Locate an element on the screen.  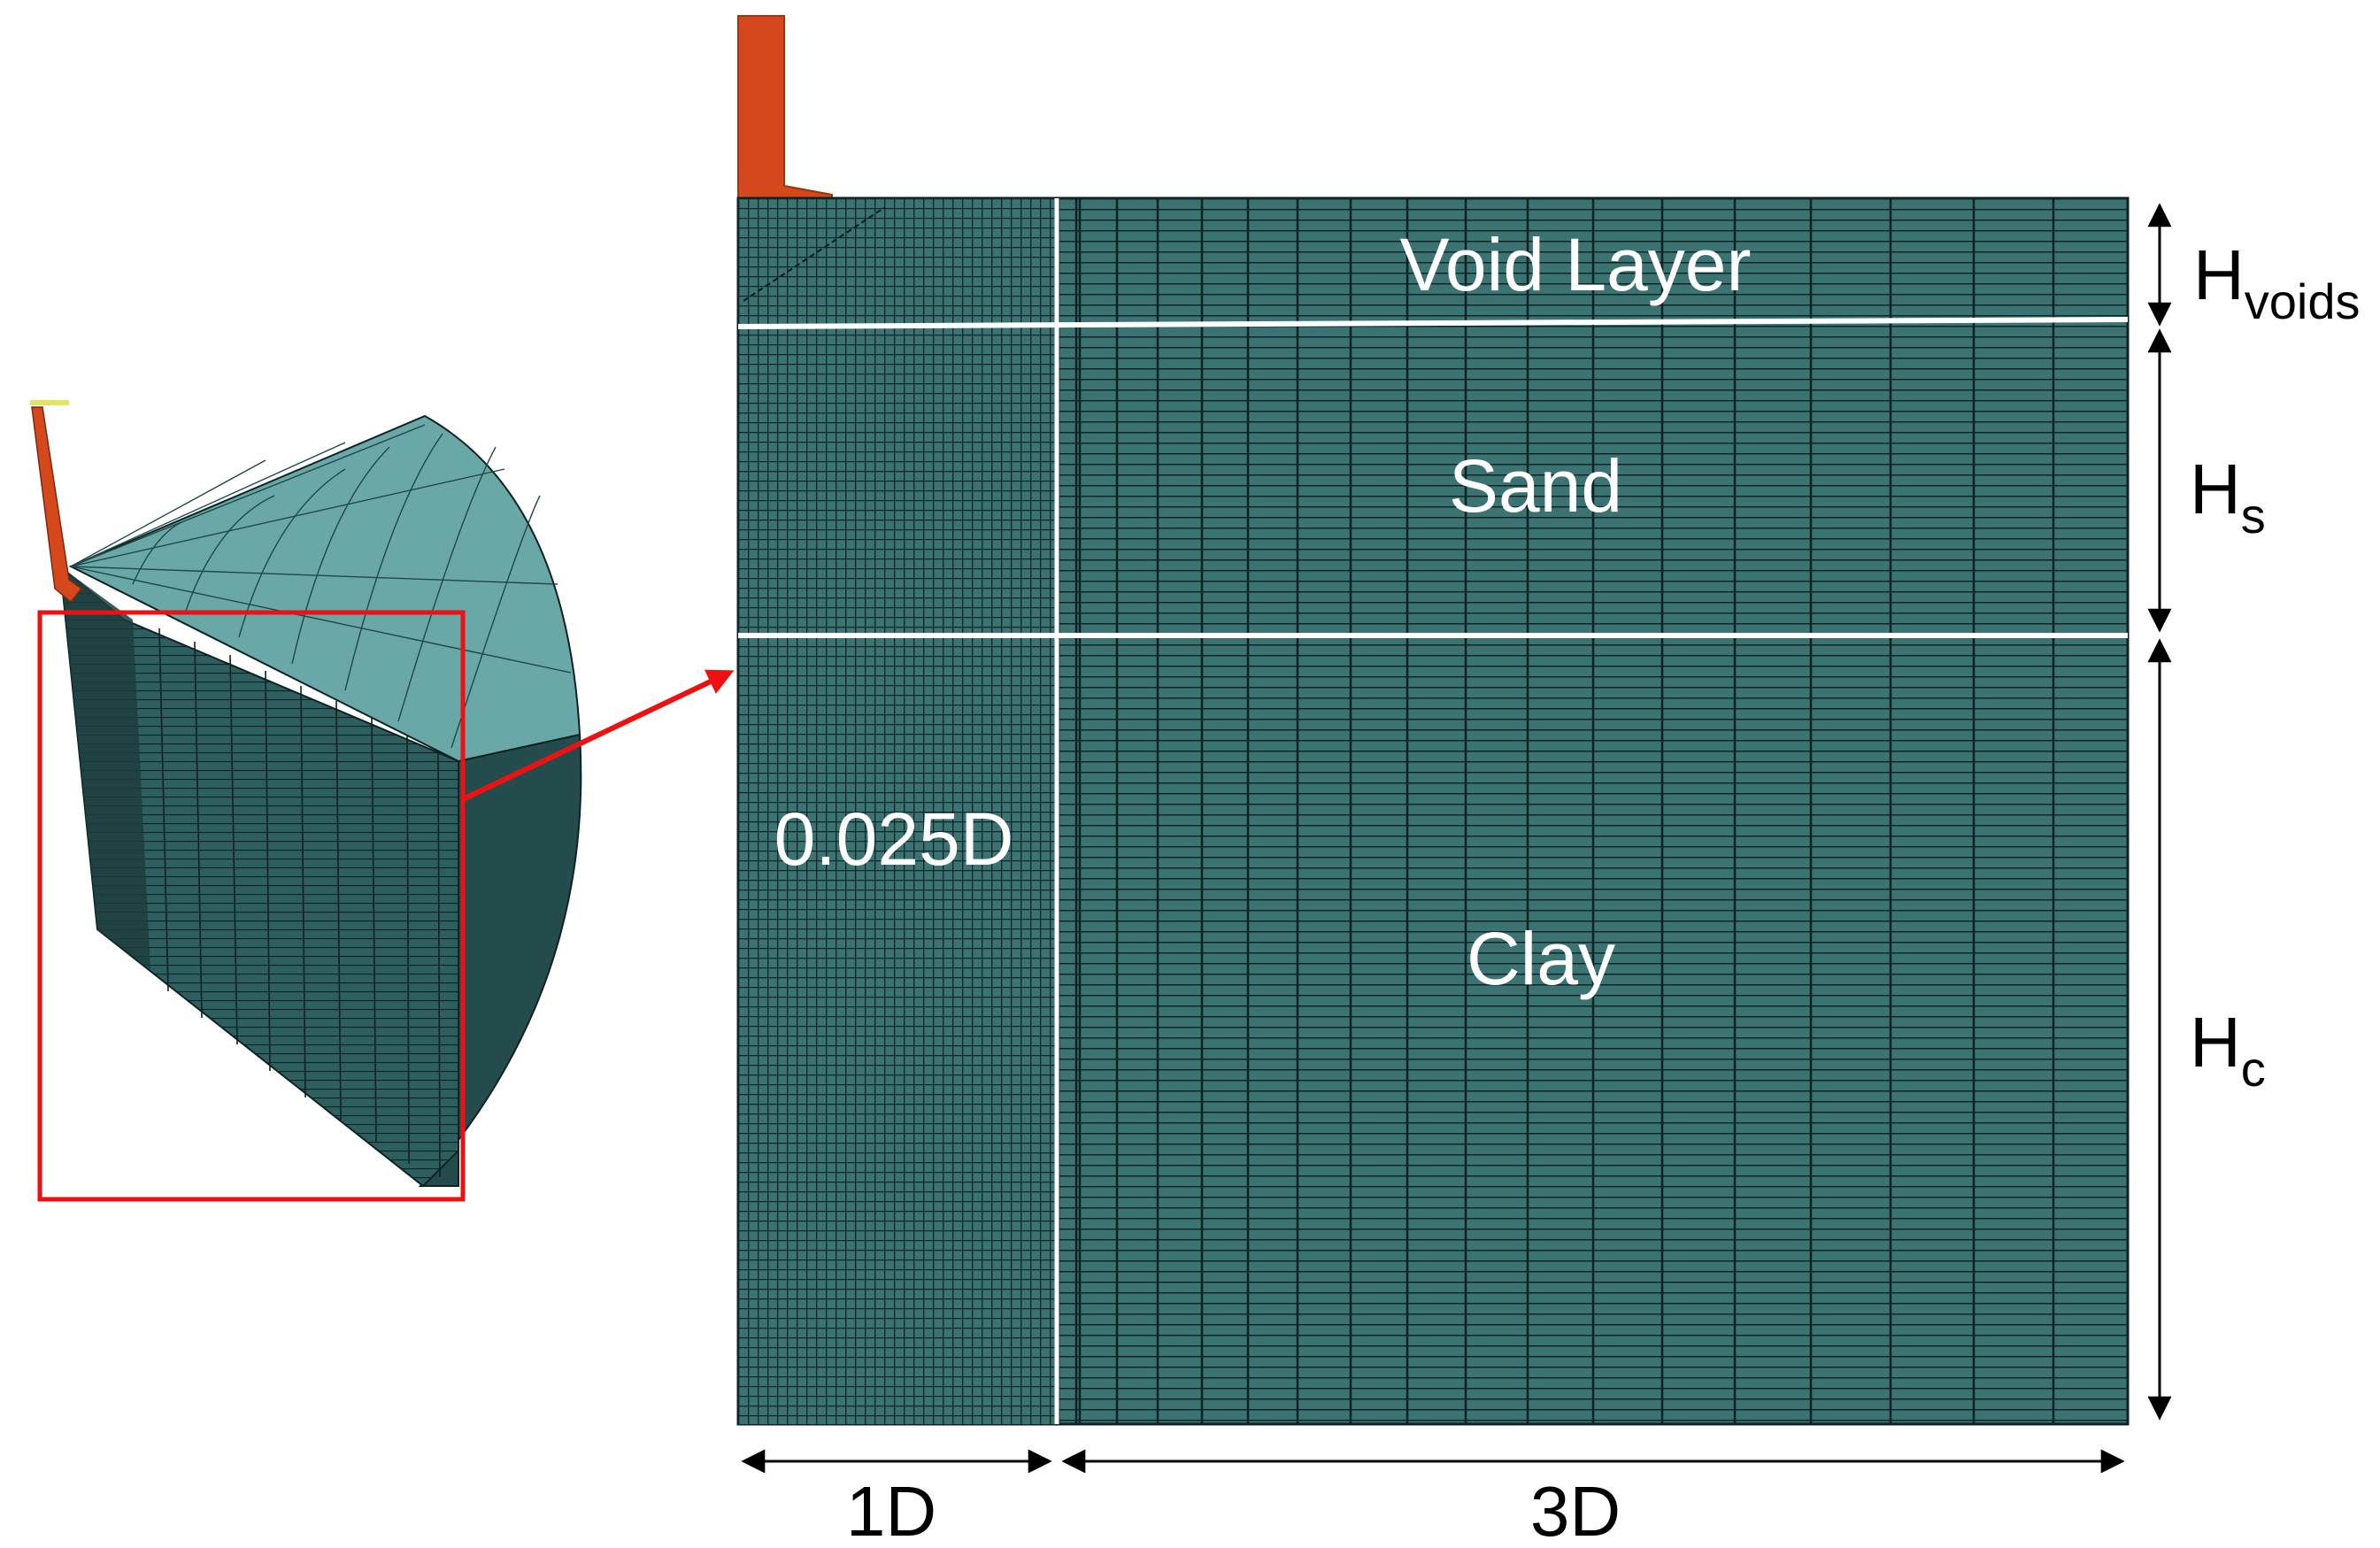
width-3d-label: 3D is located at coordinates (1575, 1510).